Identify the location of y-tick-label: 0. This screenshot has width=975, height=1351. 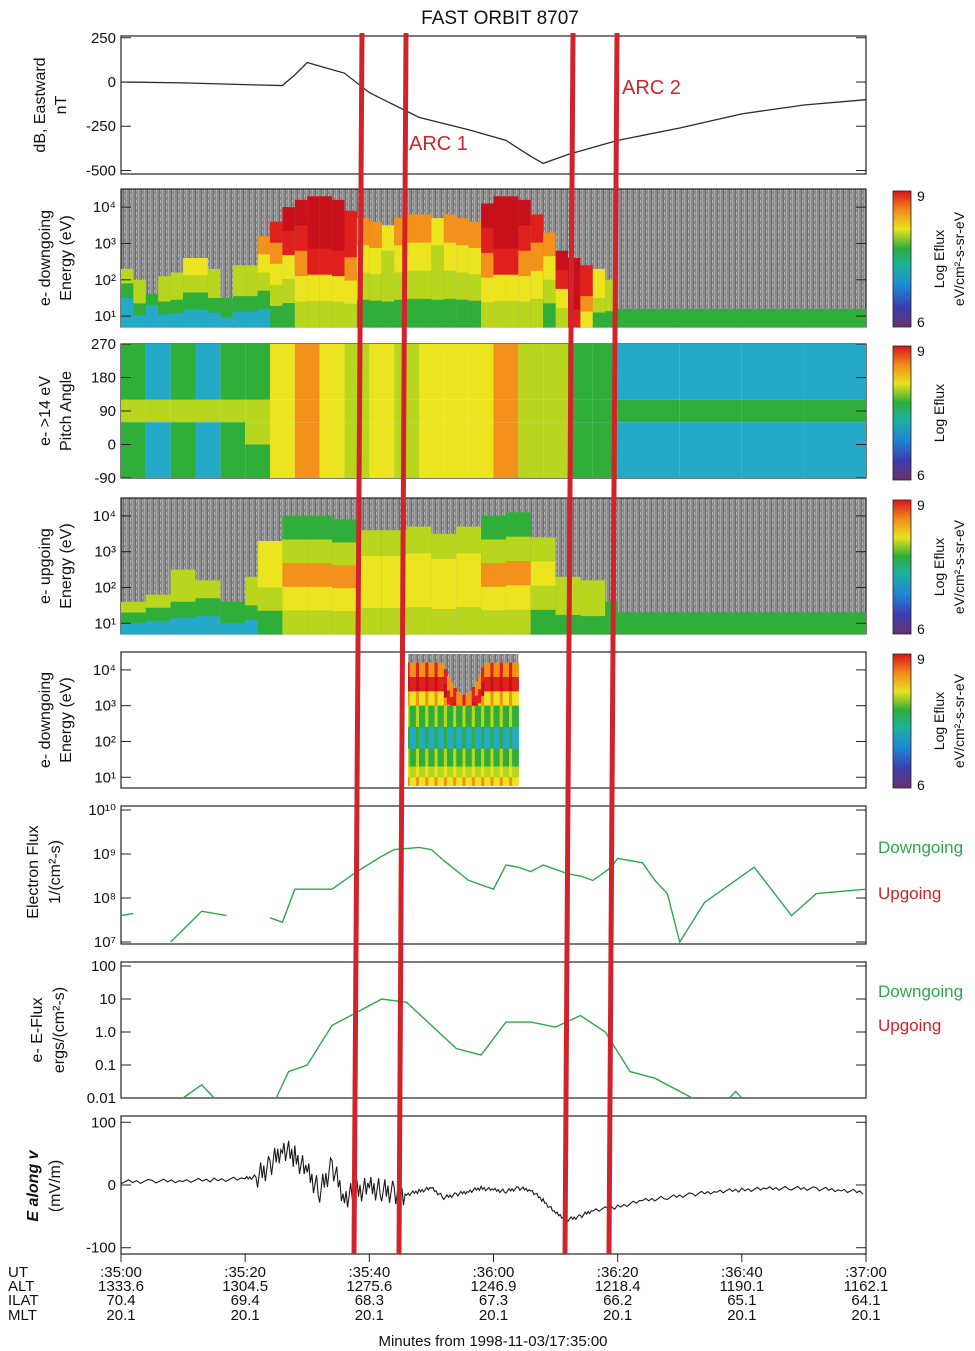
(112, 1185).